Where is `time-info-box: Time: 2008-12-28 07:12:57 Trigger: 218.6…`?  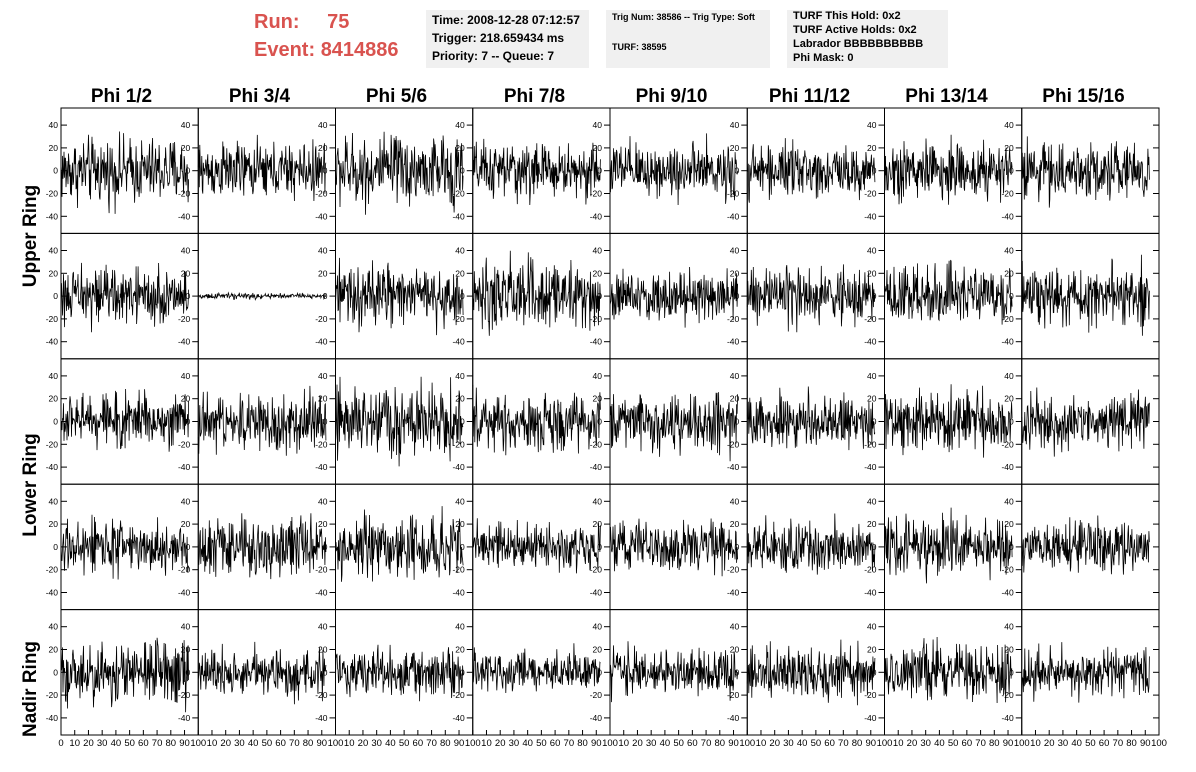 time-info-box: Time: 2008-12-28 07:12:57 Trigger: 218.6… is located at coordinates (507, 39).